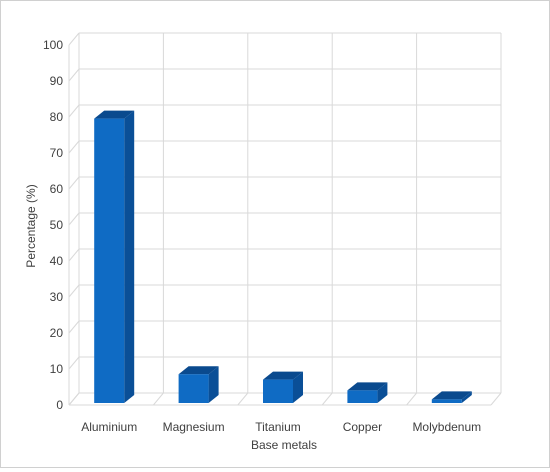 This screenshot has width=550, height=472. I want to click on y-tick-labels: 0 10 20 30 40 50 60 70 80 90 100, so click(53, 225).